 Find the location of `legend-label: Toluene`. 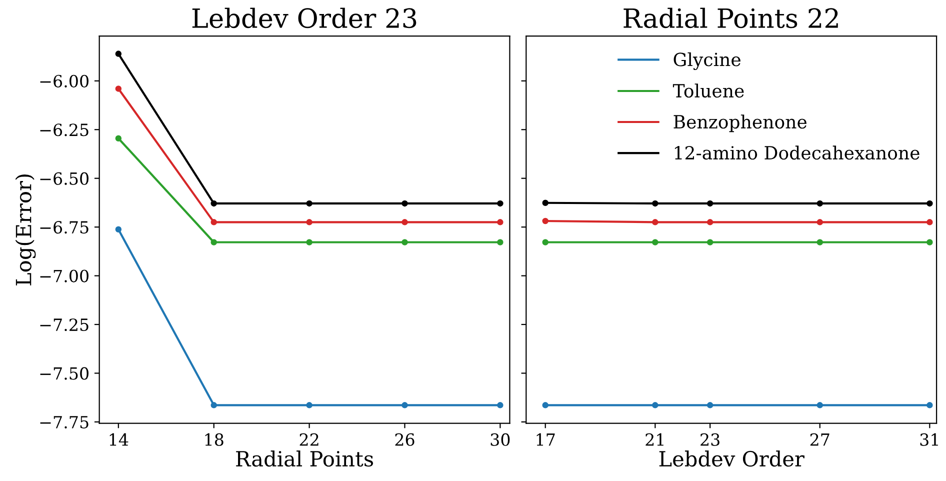

legend-label: Toluene is located at coordinates (708, 91).